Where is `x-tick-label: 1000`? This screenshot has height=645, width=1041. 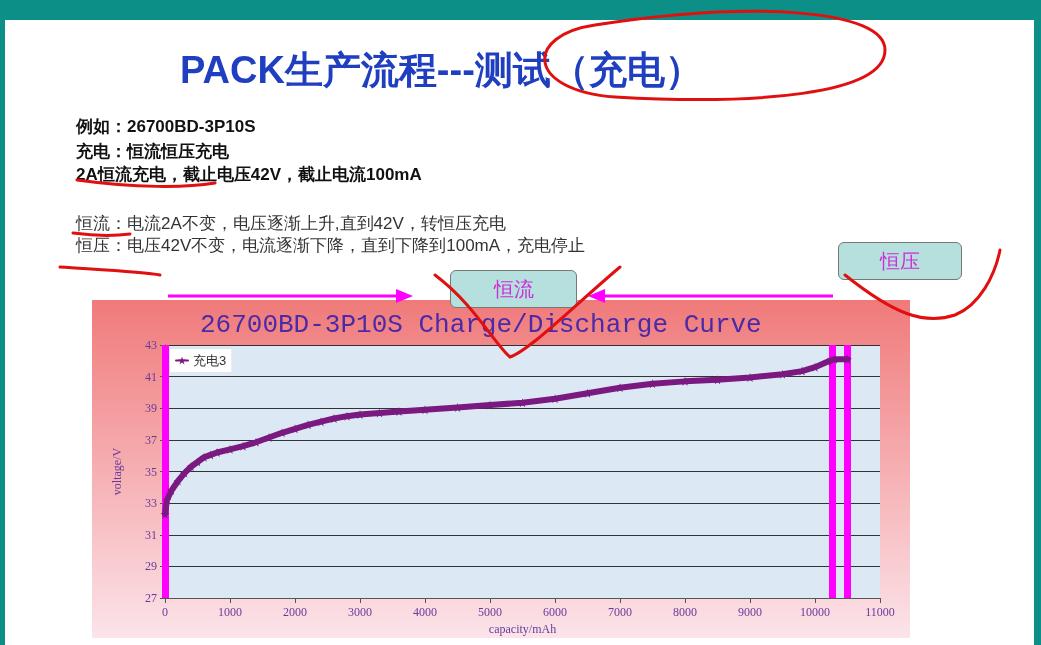
x-tick-label: 1000 is located at coordinates (230, 612).